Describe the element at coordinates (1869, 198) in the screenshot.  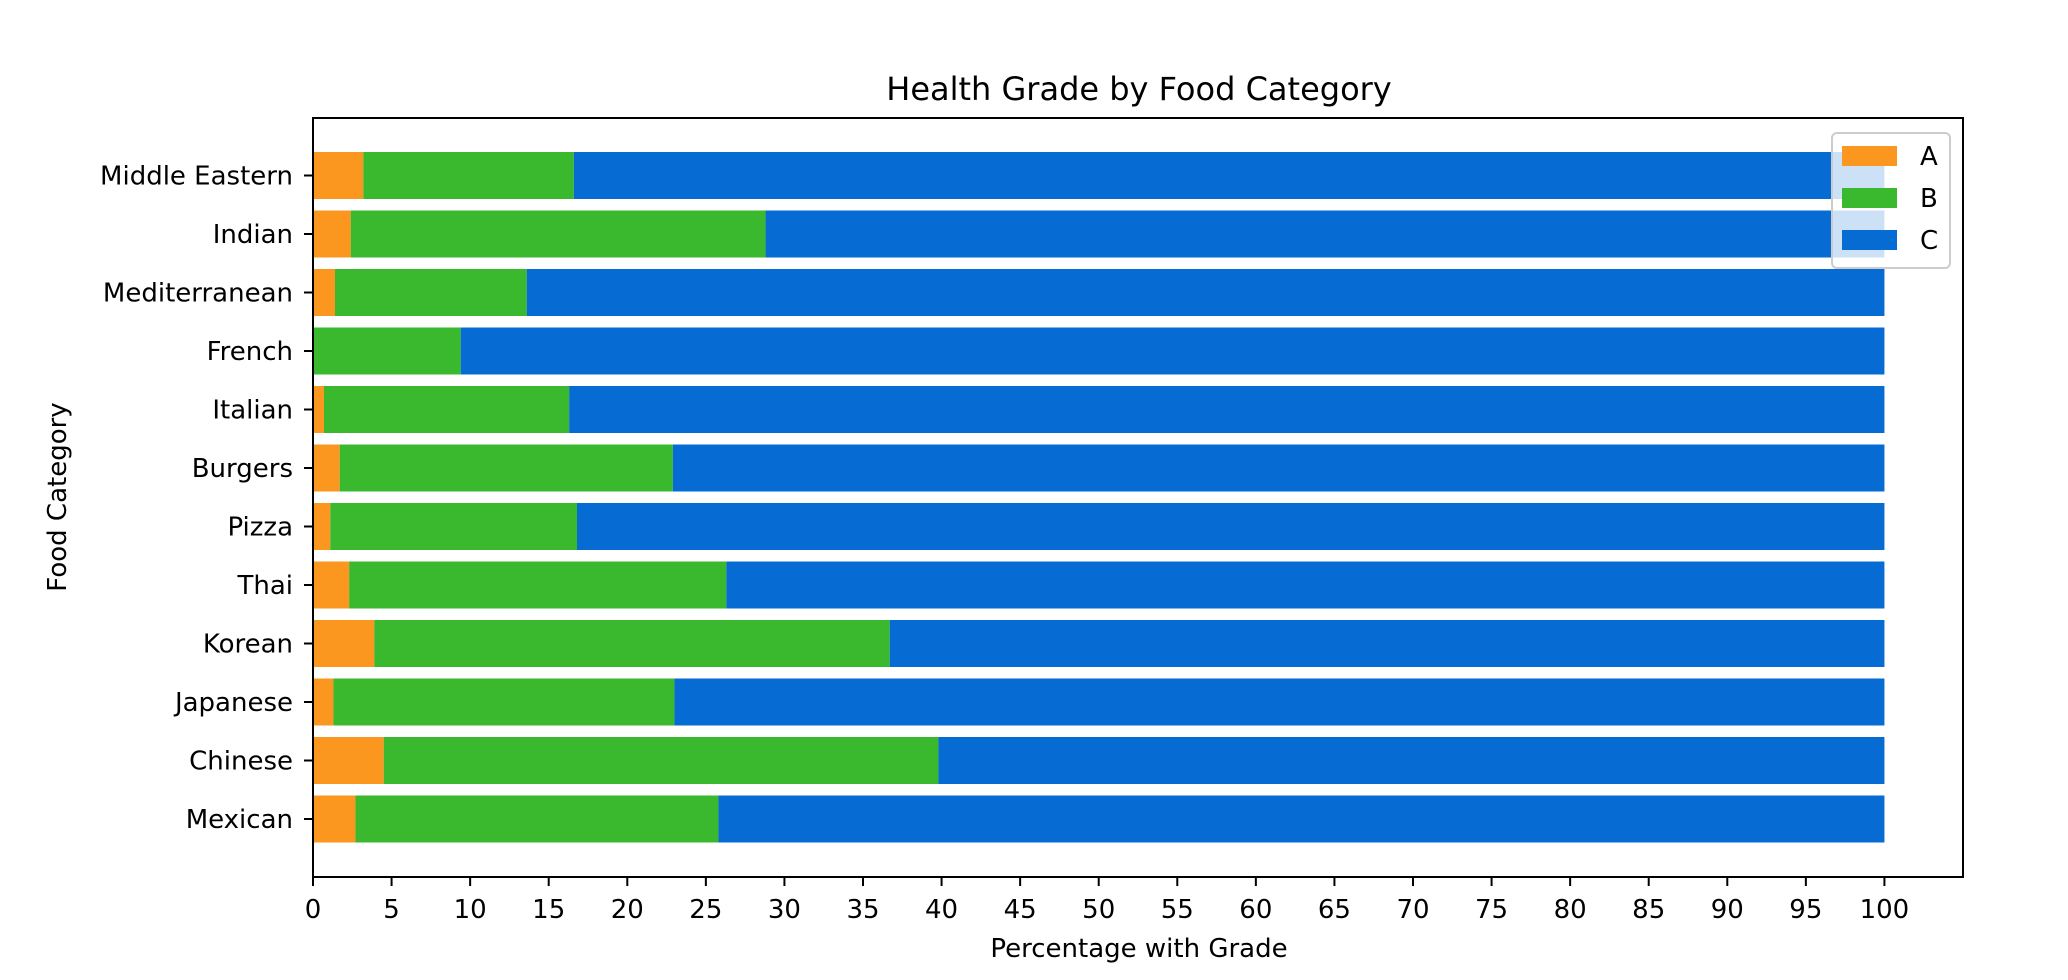
I see `legend-swatch-b` at that location.